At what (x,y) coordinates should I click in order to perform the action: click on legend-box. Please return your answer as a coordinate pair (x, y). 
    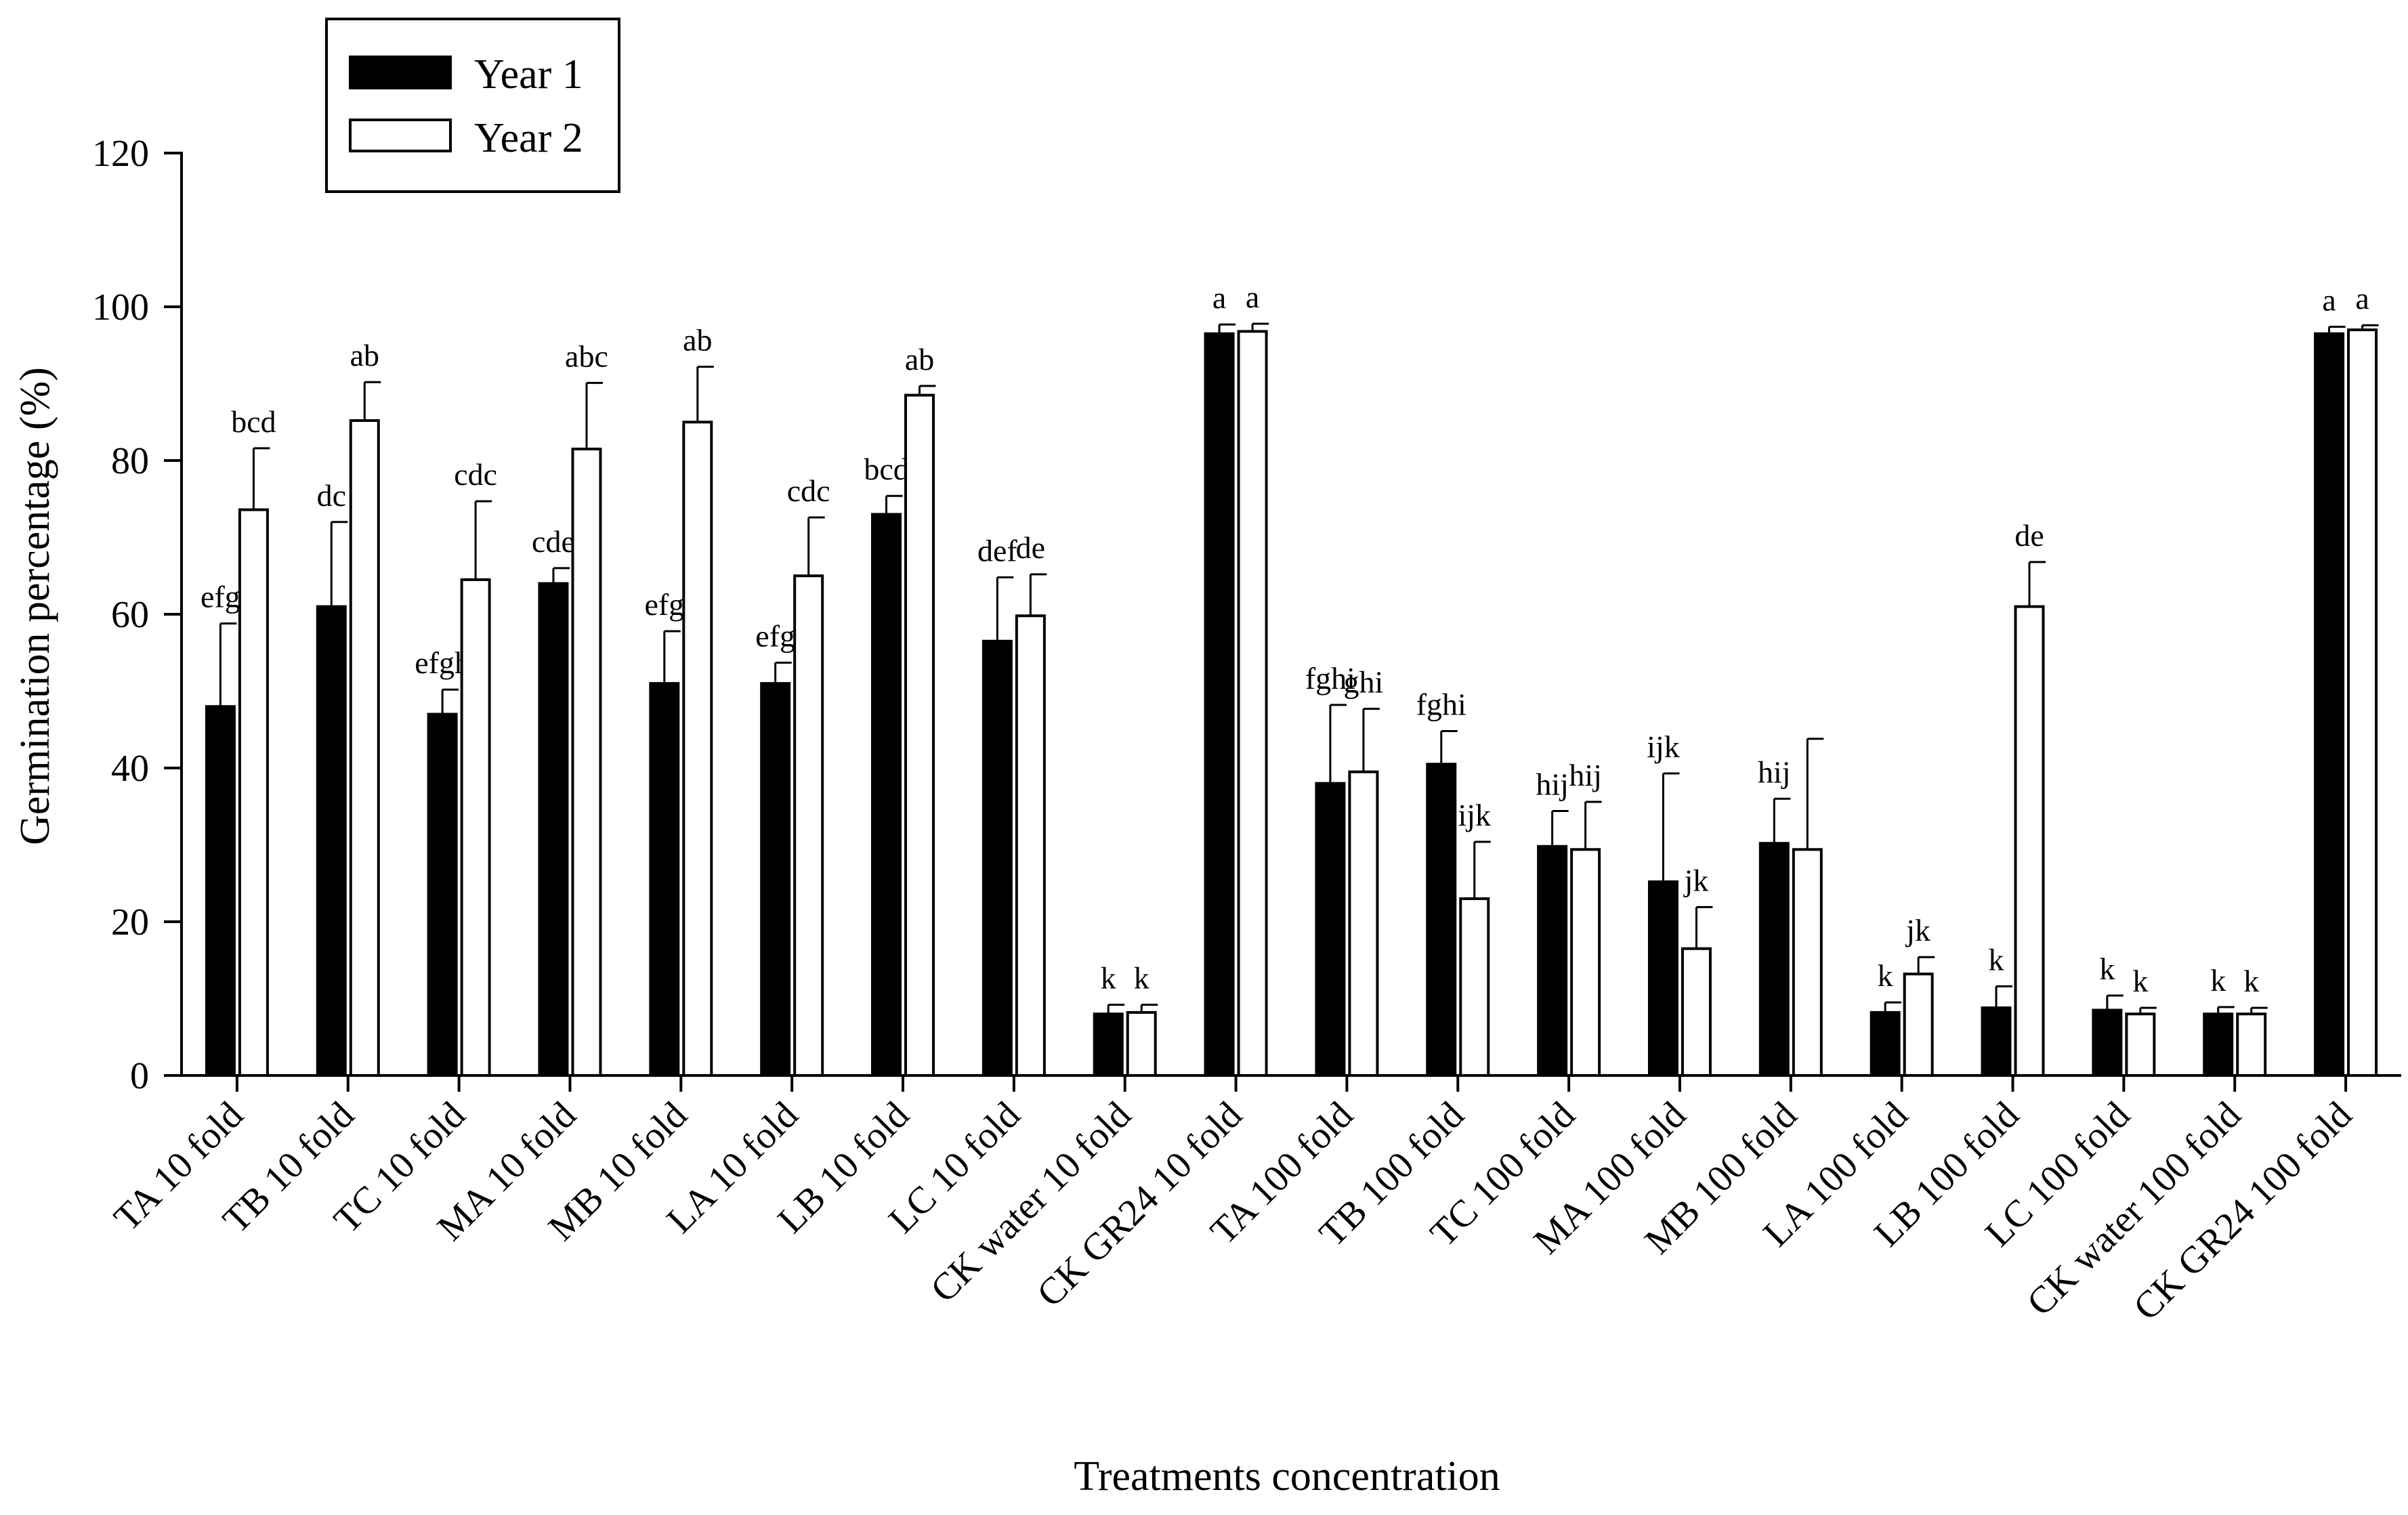
    Looking at the image, I should click on (472, 105).